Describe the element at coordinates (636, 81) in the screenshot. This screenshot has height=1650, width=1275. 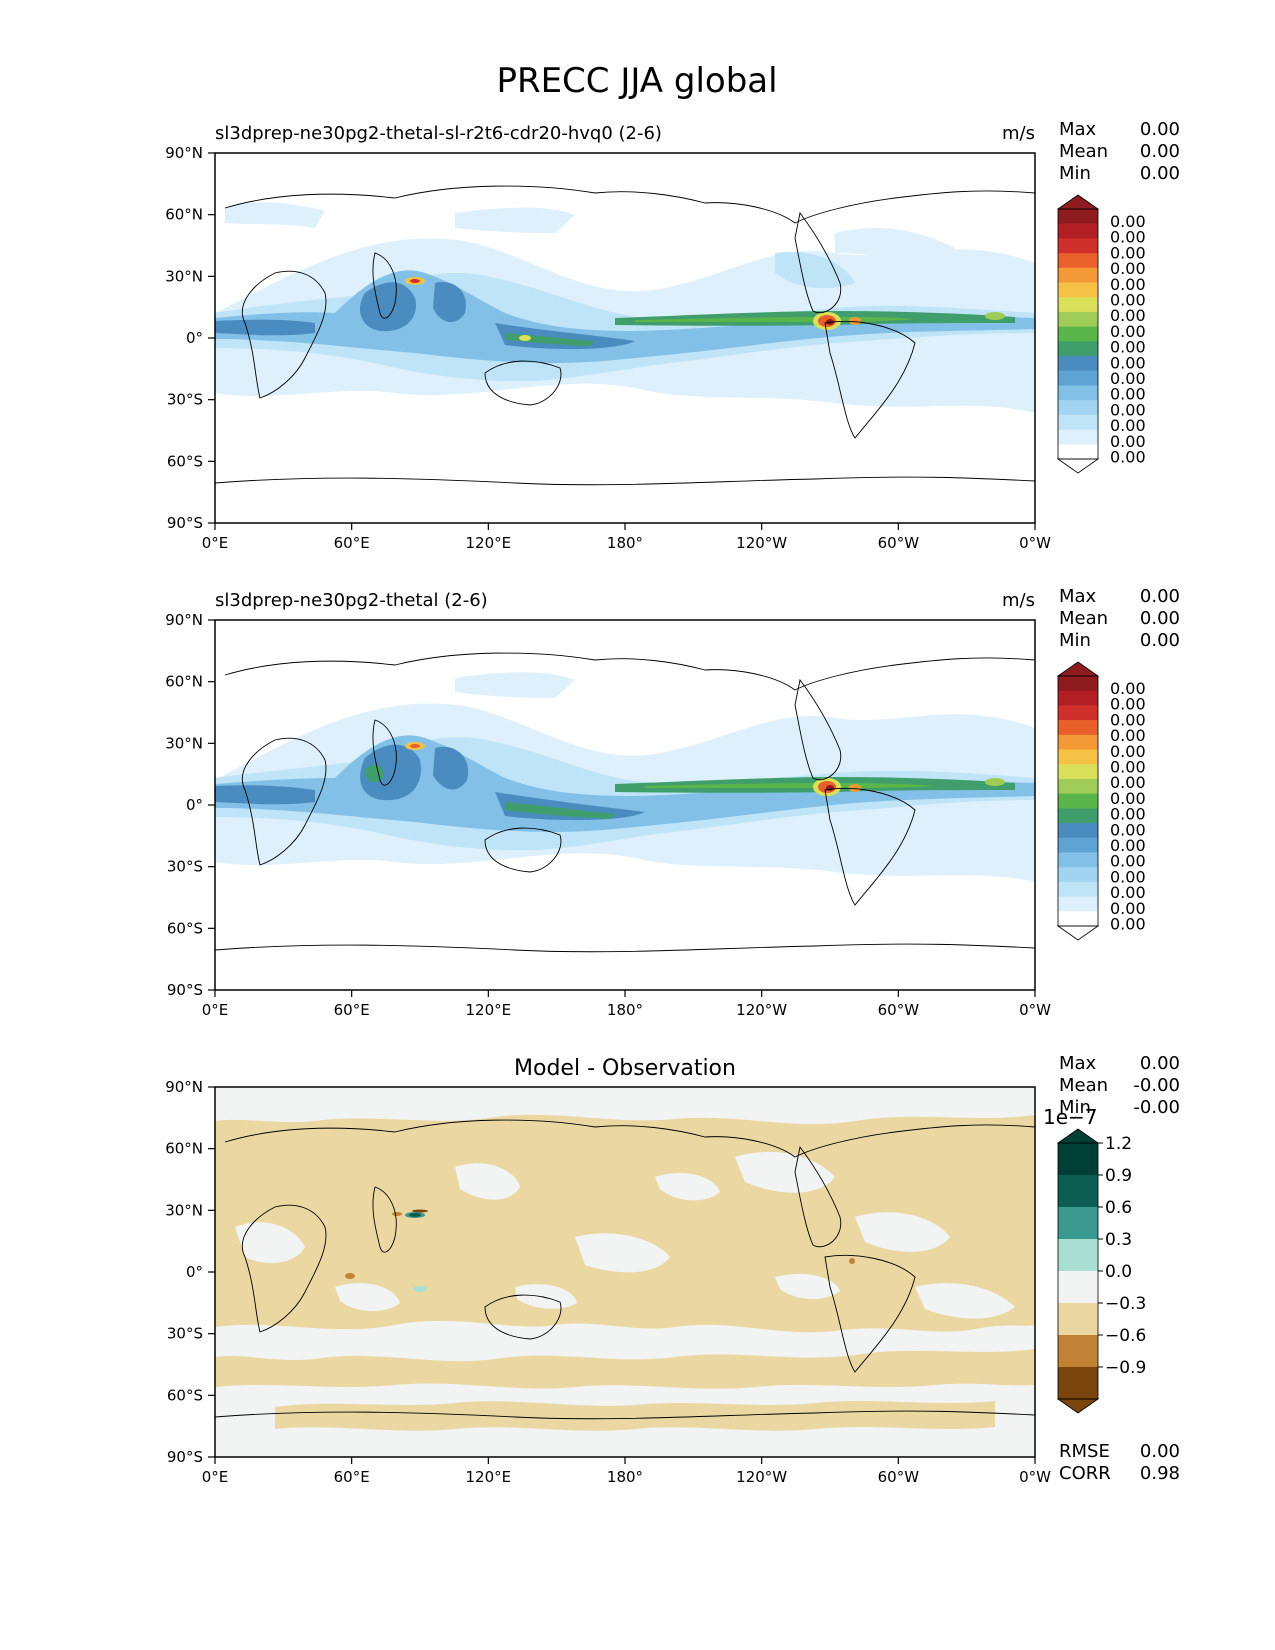
I see `figure-title: PRECC JJA global` at that location.